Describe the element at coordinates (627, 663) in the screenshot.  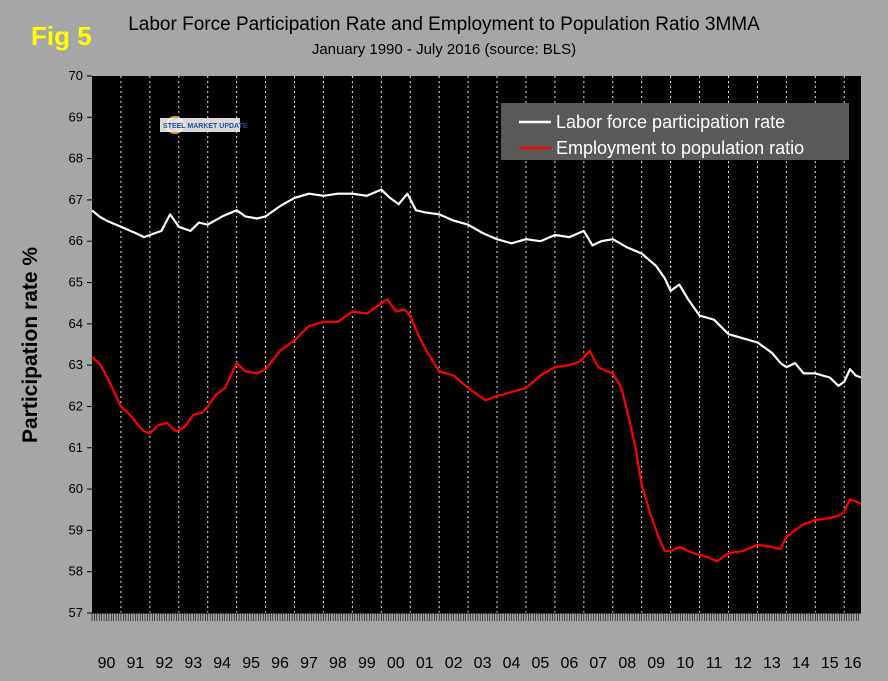
I see `x-tick-label: 08` at that location.